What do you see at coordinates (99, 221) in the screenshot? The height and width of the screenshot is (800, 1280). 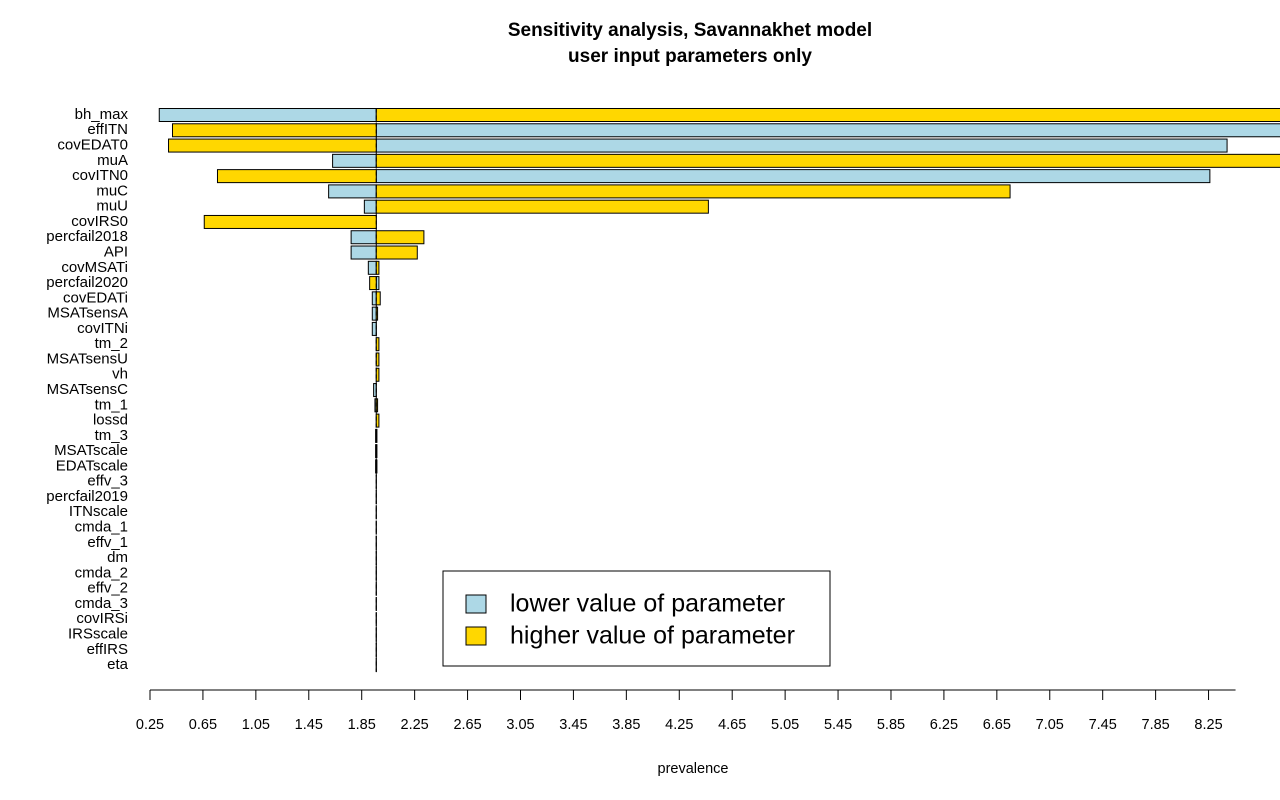 I see `category-label: covIRS0` at bounding box center [99, 221].